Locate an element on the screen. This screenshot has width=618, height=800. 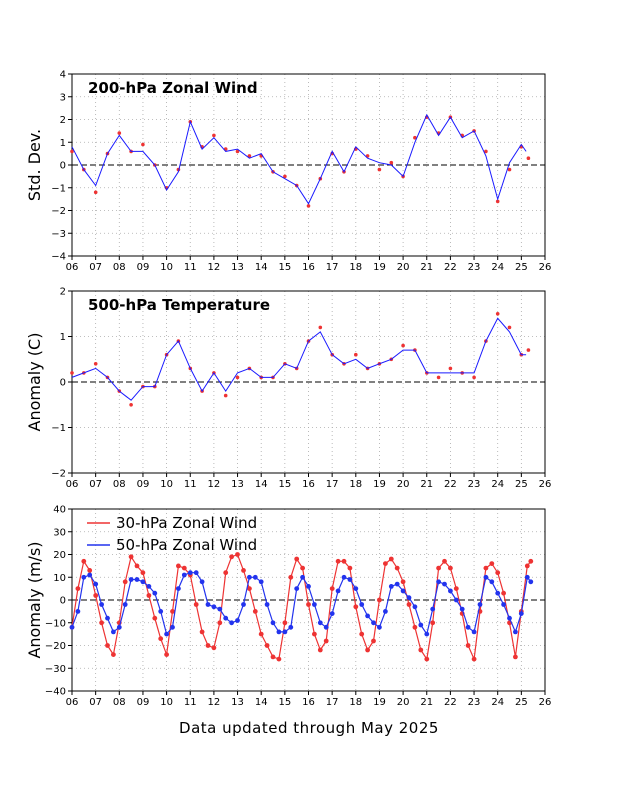
x-tick-label: 14 is located at coordinates (261, 702).